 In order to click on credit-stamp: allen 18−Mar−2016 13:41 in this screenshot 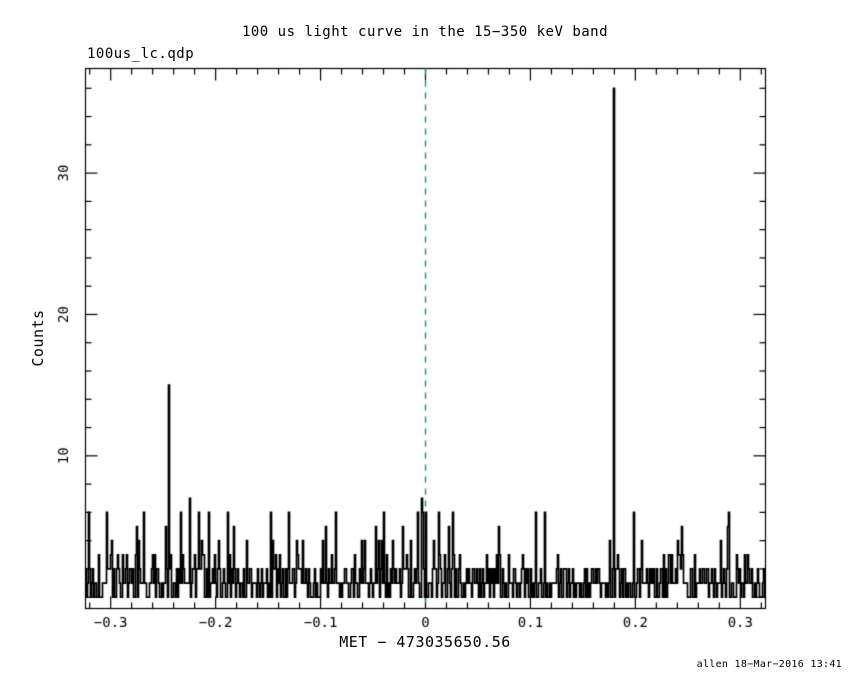, I will do `click(769, 664)`.